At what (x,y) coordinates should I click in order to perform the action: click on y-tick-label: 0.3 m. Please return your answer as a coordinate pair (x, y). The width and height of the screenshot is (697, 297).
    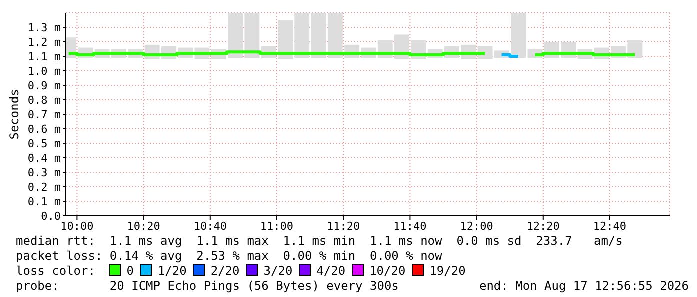
    Looking at the image, I should click on (45, 173).